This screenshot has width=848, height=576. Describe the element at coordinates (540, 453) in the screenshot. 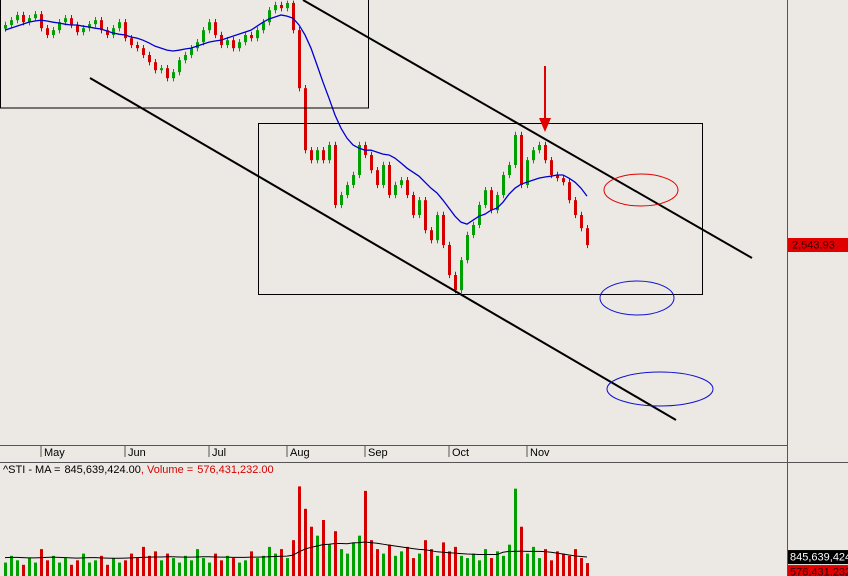

I see `x-tick-label: Nov` at that location.